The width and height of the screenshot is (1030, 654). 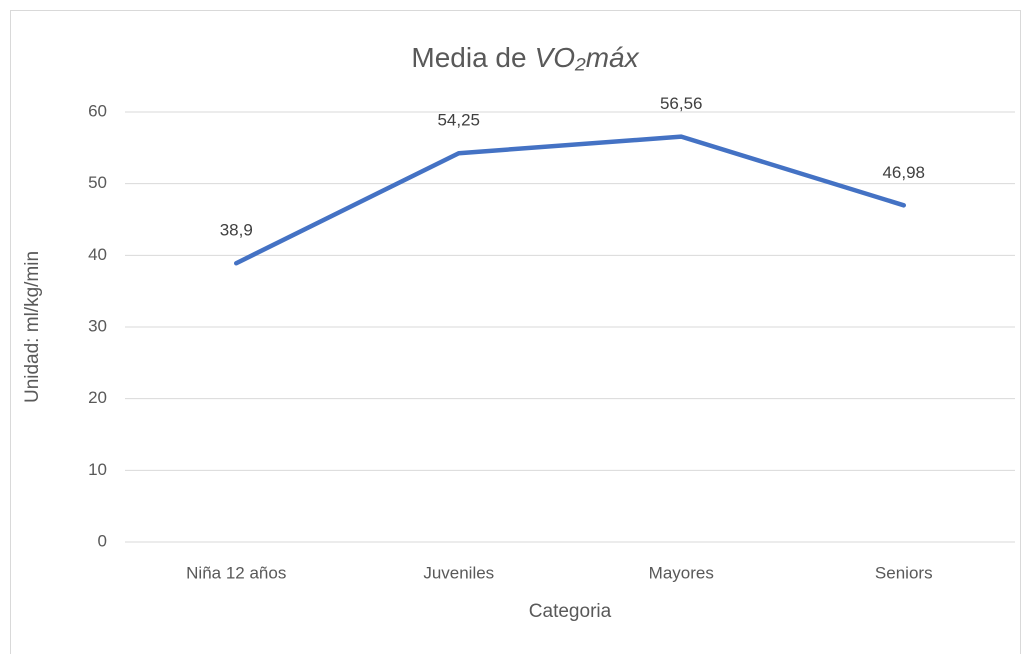 What do you see at coordinates (570, 611) in the screenshot?
I see `x-axis-title: Categoria` at bounding box center [570, 611].